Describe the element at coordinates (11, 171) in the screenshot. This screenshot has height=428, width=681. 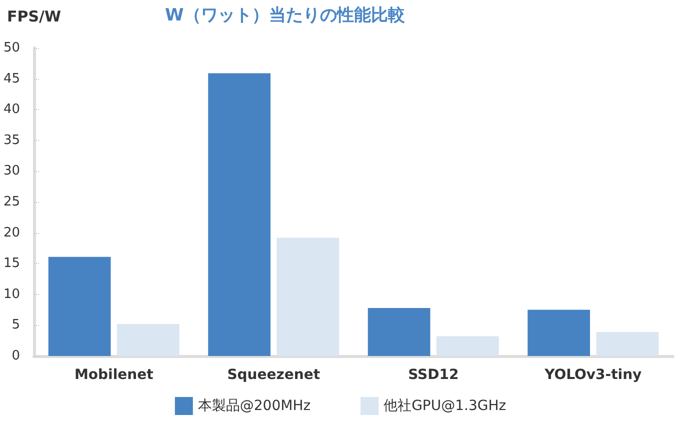
I see `y-tick-label: 30` at that location.